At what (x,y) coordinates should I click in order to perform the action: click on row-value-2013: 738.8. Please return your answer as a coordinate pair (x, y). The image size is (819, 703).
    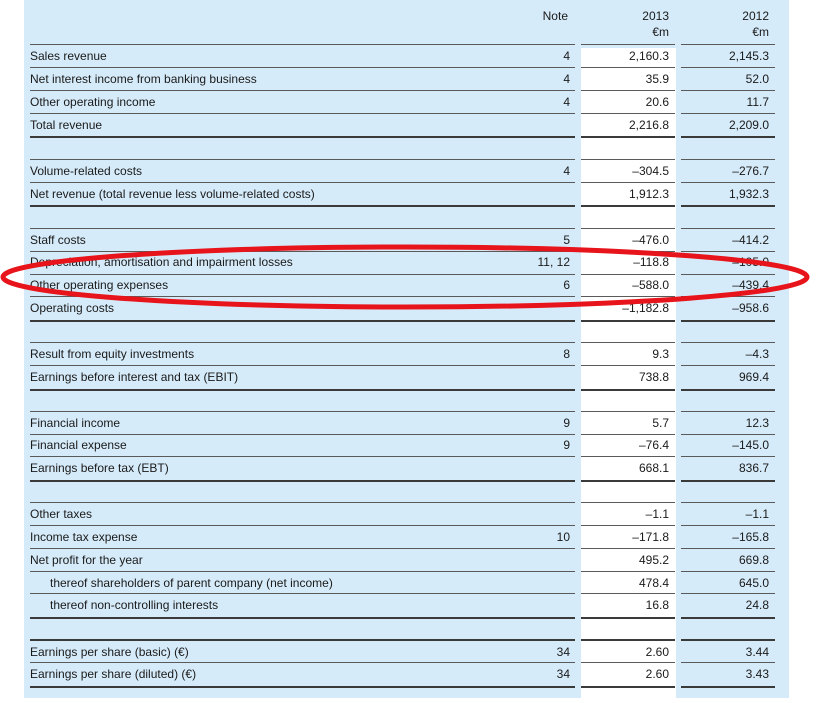
    Looking at the image, I should click on (653, 377).